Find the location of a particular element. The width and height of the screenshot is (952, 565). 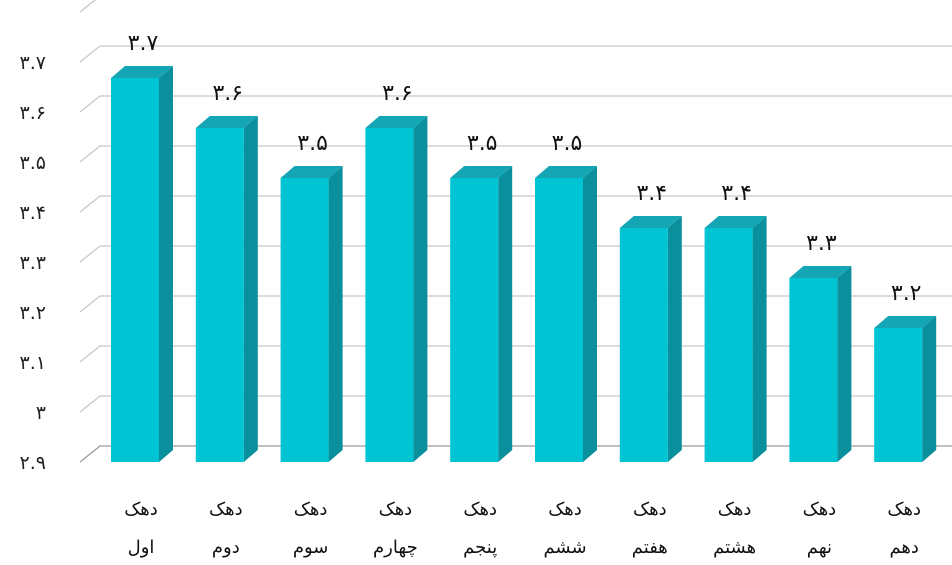

y-tick-label: ۳.۳ is located at coordinates (33, 263).